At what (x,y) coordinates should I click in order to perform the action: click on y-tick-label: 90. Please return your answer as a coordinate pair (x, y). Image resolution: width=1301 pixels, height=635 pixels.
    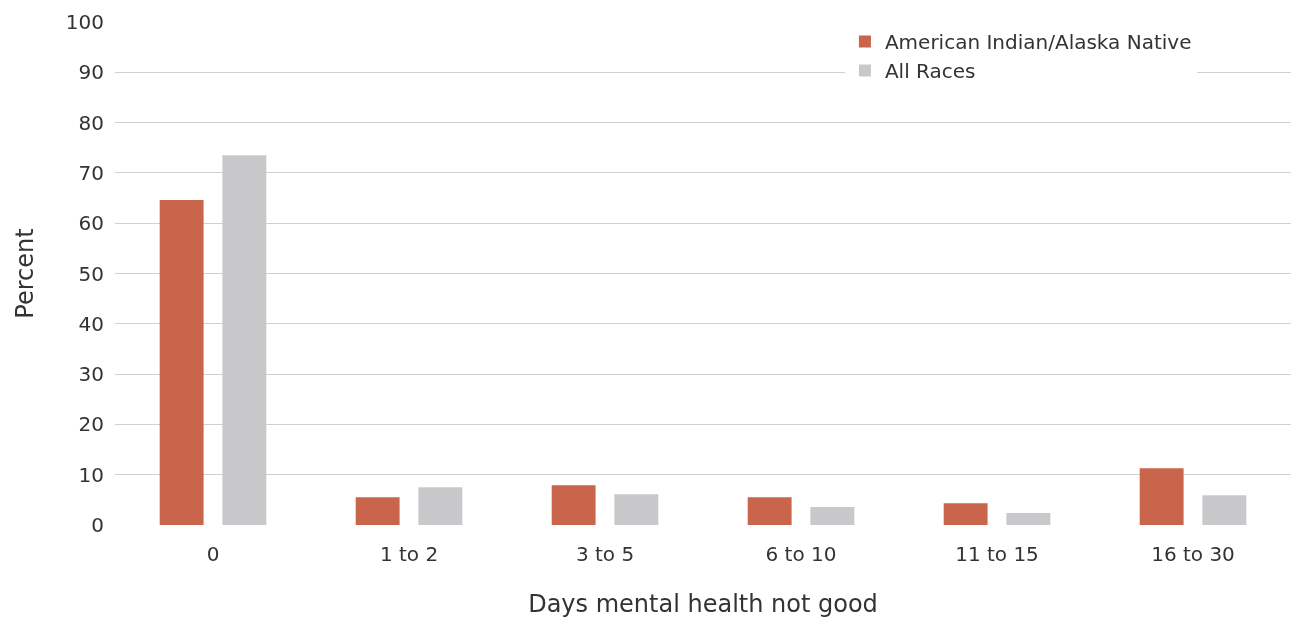
    Looking at the image, I should click on (91, 72).